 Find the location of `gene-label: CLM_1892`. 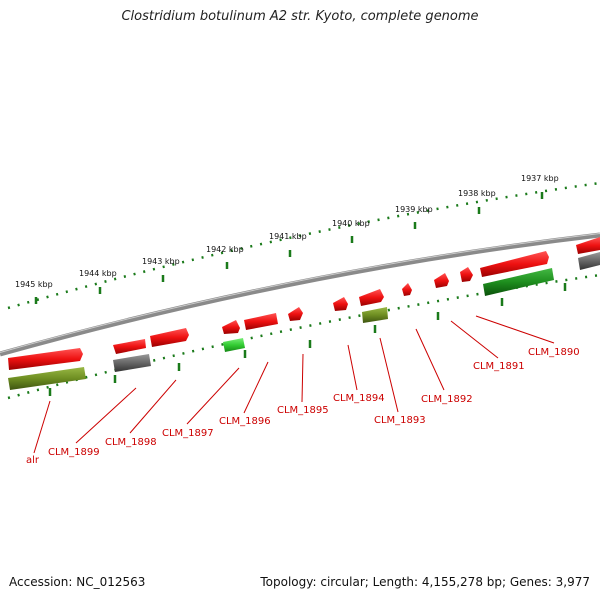

gene-label: CLM_1892 is located at coordinates (447, 399).